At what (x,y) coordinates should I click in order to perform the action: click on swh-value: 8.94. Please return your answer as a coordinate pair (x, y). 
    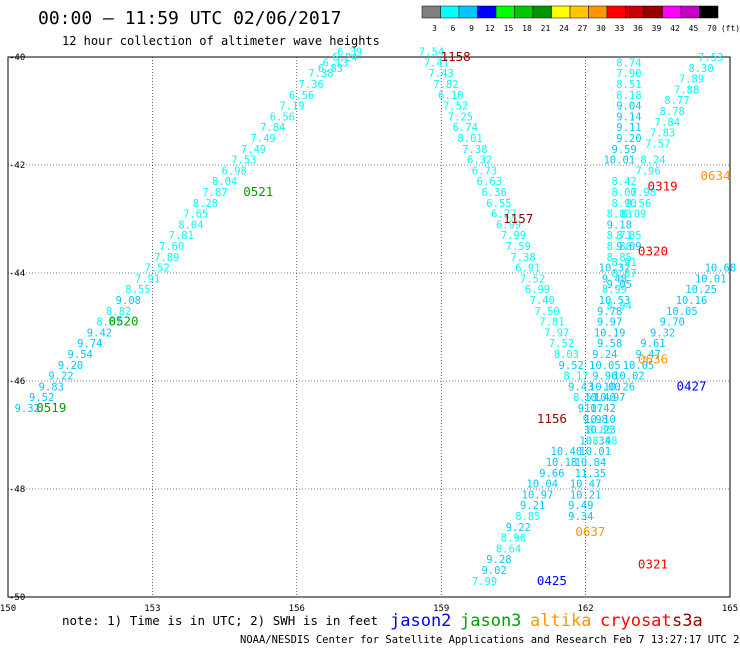
    Looking at the image, I should click on (619, 306).